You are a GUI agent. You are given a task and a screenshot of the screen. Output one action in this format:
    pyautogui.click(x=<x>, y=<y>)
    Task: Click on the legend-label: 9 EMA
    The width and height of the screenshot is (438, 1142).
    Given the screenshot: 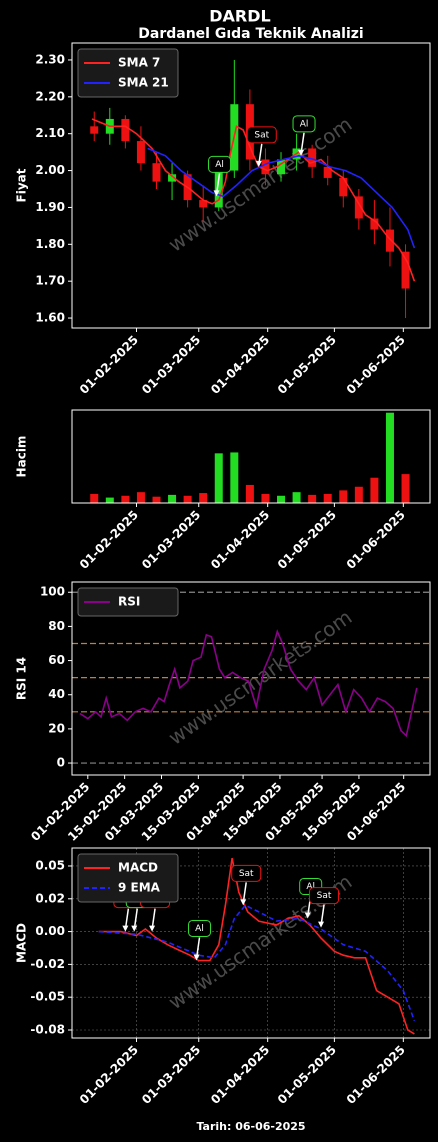 What is the action you would take?
    pyautogui.click(x=139, y=888)
    